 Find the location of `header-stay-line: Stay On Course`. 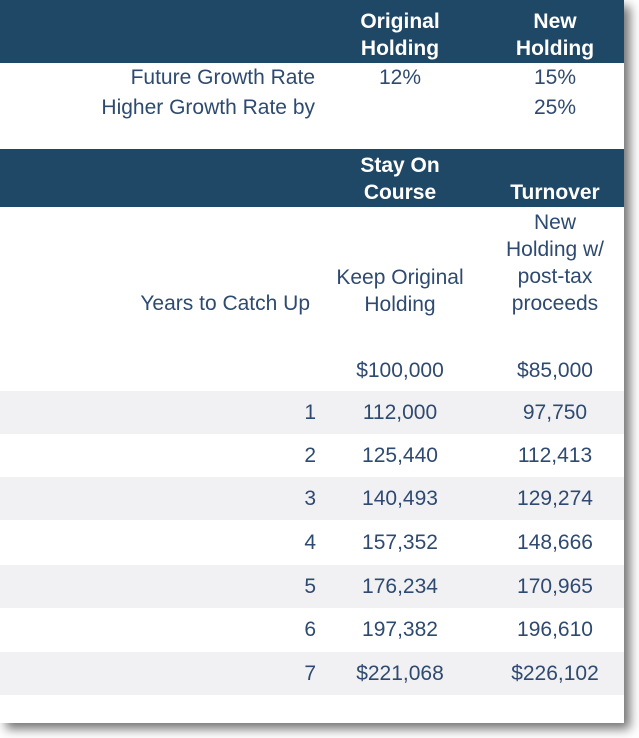

header-stay-line: Stay On Course is located at coordinates (400, 179).